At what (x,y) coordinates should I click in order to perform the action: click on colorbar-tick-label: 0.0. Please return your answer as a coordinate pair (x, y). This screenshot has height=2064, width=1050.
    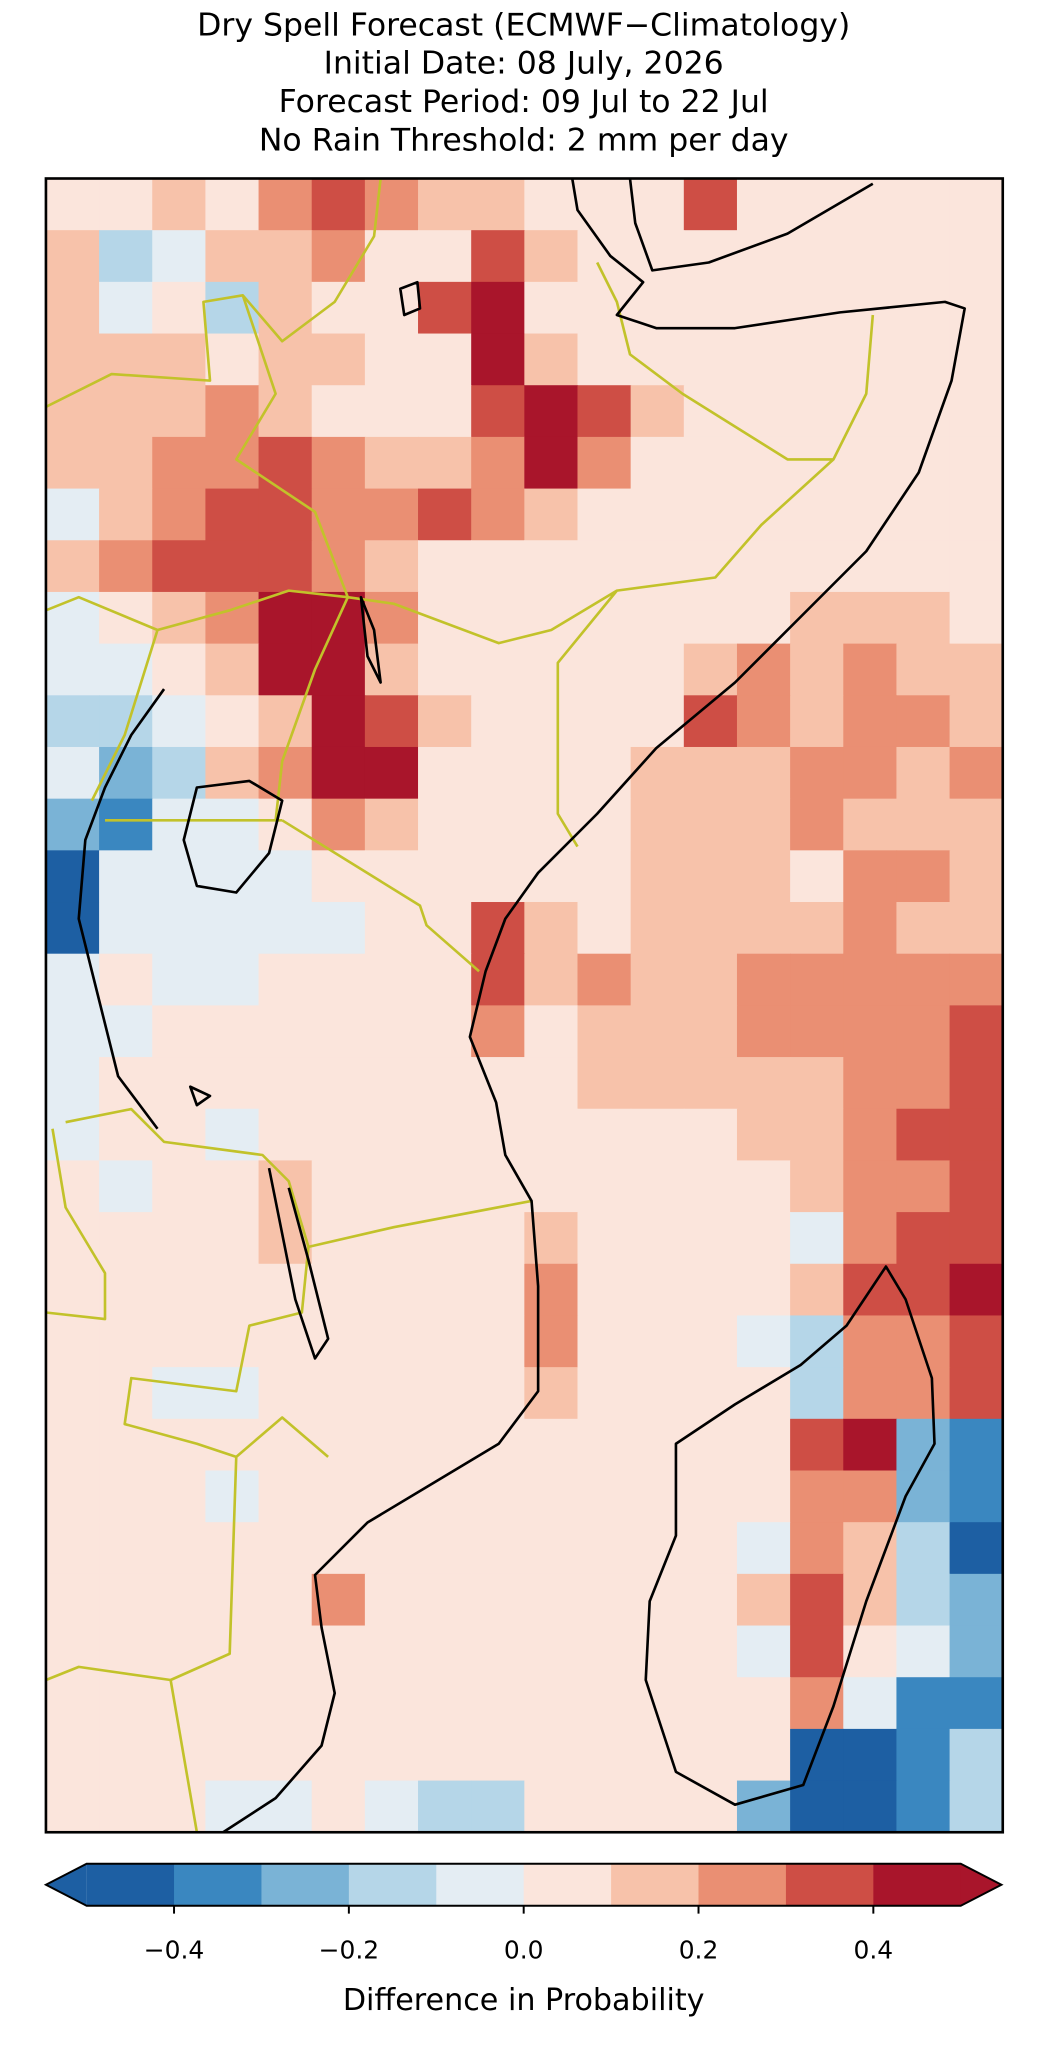
    Looking at the image, I should click on (524, 1950).